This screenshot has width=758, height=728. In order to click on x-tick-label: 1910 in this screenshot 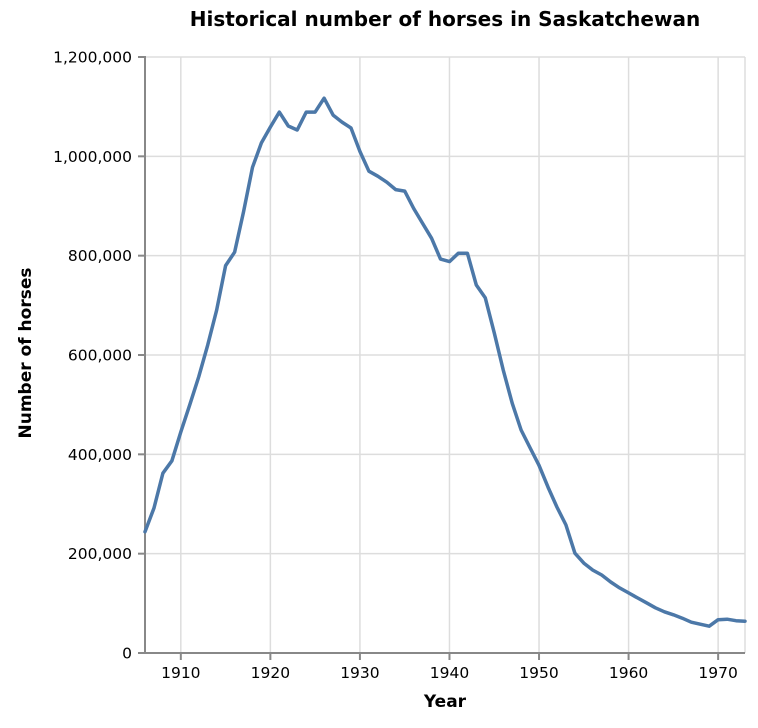, I will do `click(180, 673)`.